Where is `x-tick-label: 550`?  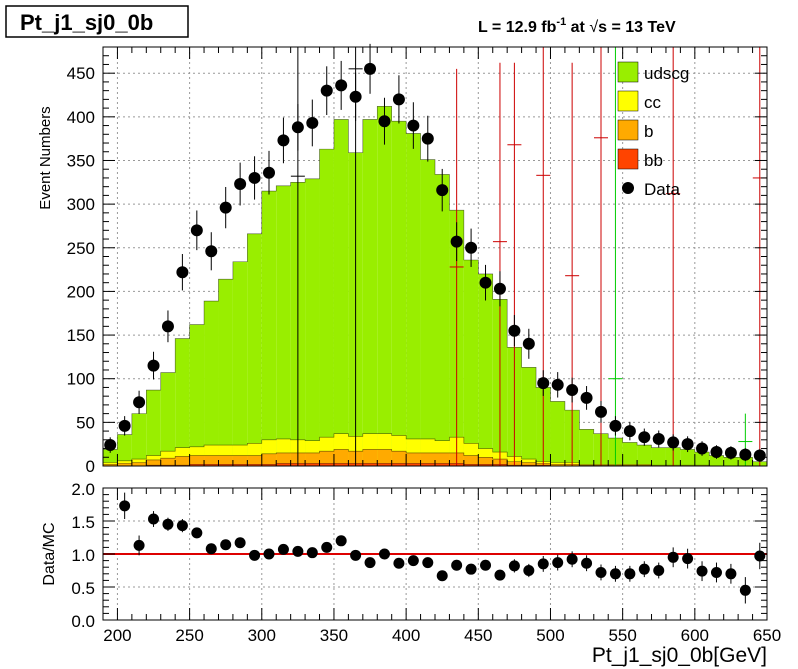
x-tick-label: 550 is located at coordinates (622, 635).